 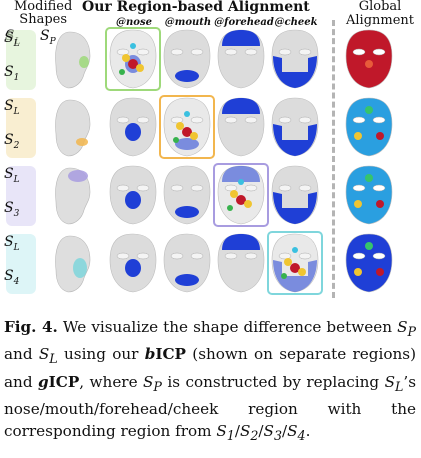 What do you see at coordinates (296, 22) in the screenshot?
I see `column-header-cheek: @cheek` at bounding box center [296, 22].